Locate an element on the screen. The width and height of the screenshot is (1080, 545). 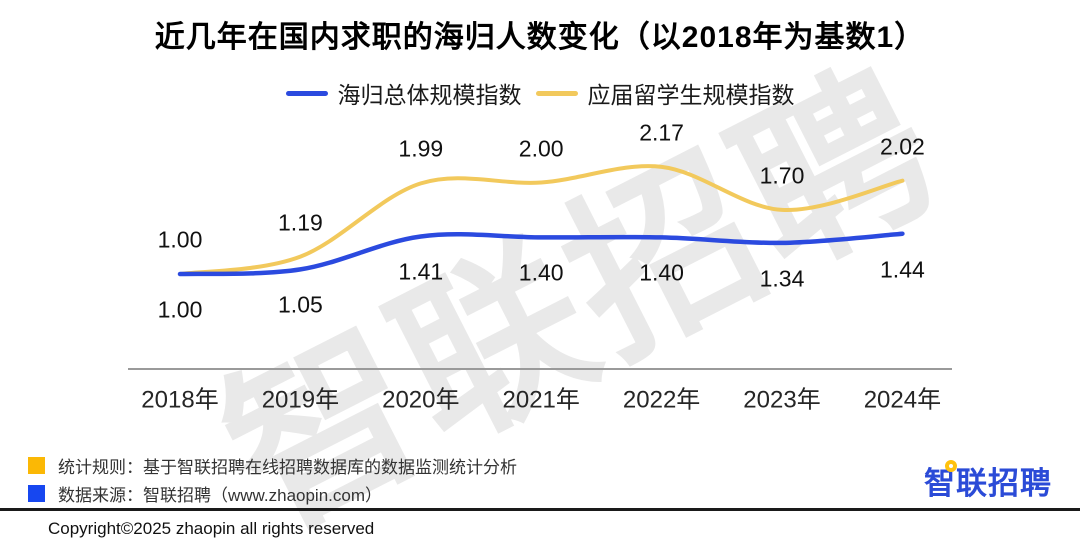
bottom-divider is located at coordinates (540, 509).